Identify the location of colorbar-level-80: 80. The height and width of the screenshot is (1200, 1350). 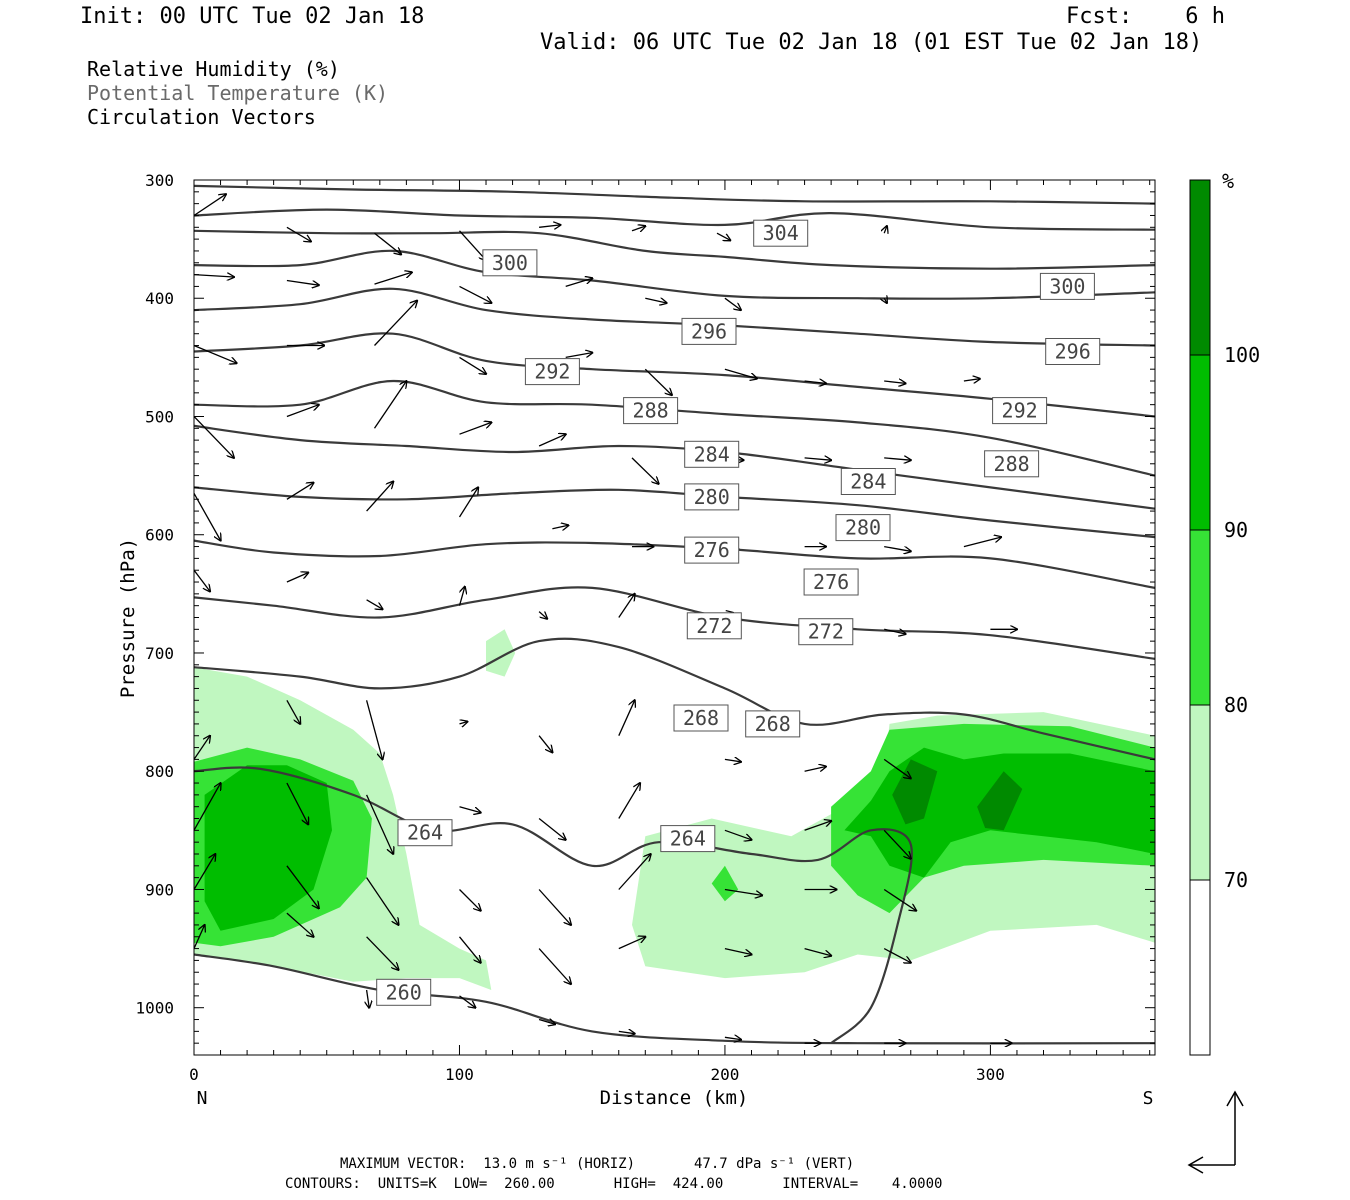
(1236, 705).